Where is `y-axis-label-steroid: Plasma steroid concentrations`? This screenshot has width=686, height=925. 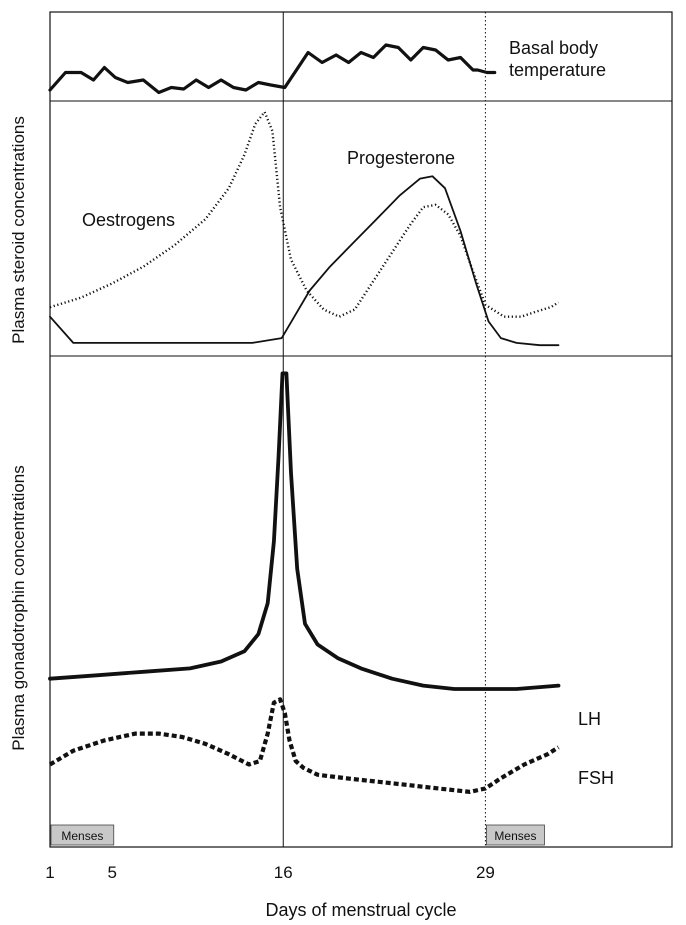
y-axis-label-steroid: Plasma steroid concentrations is located at coordinates (18, 230).